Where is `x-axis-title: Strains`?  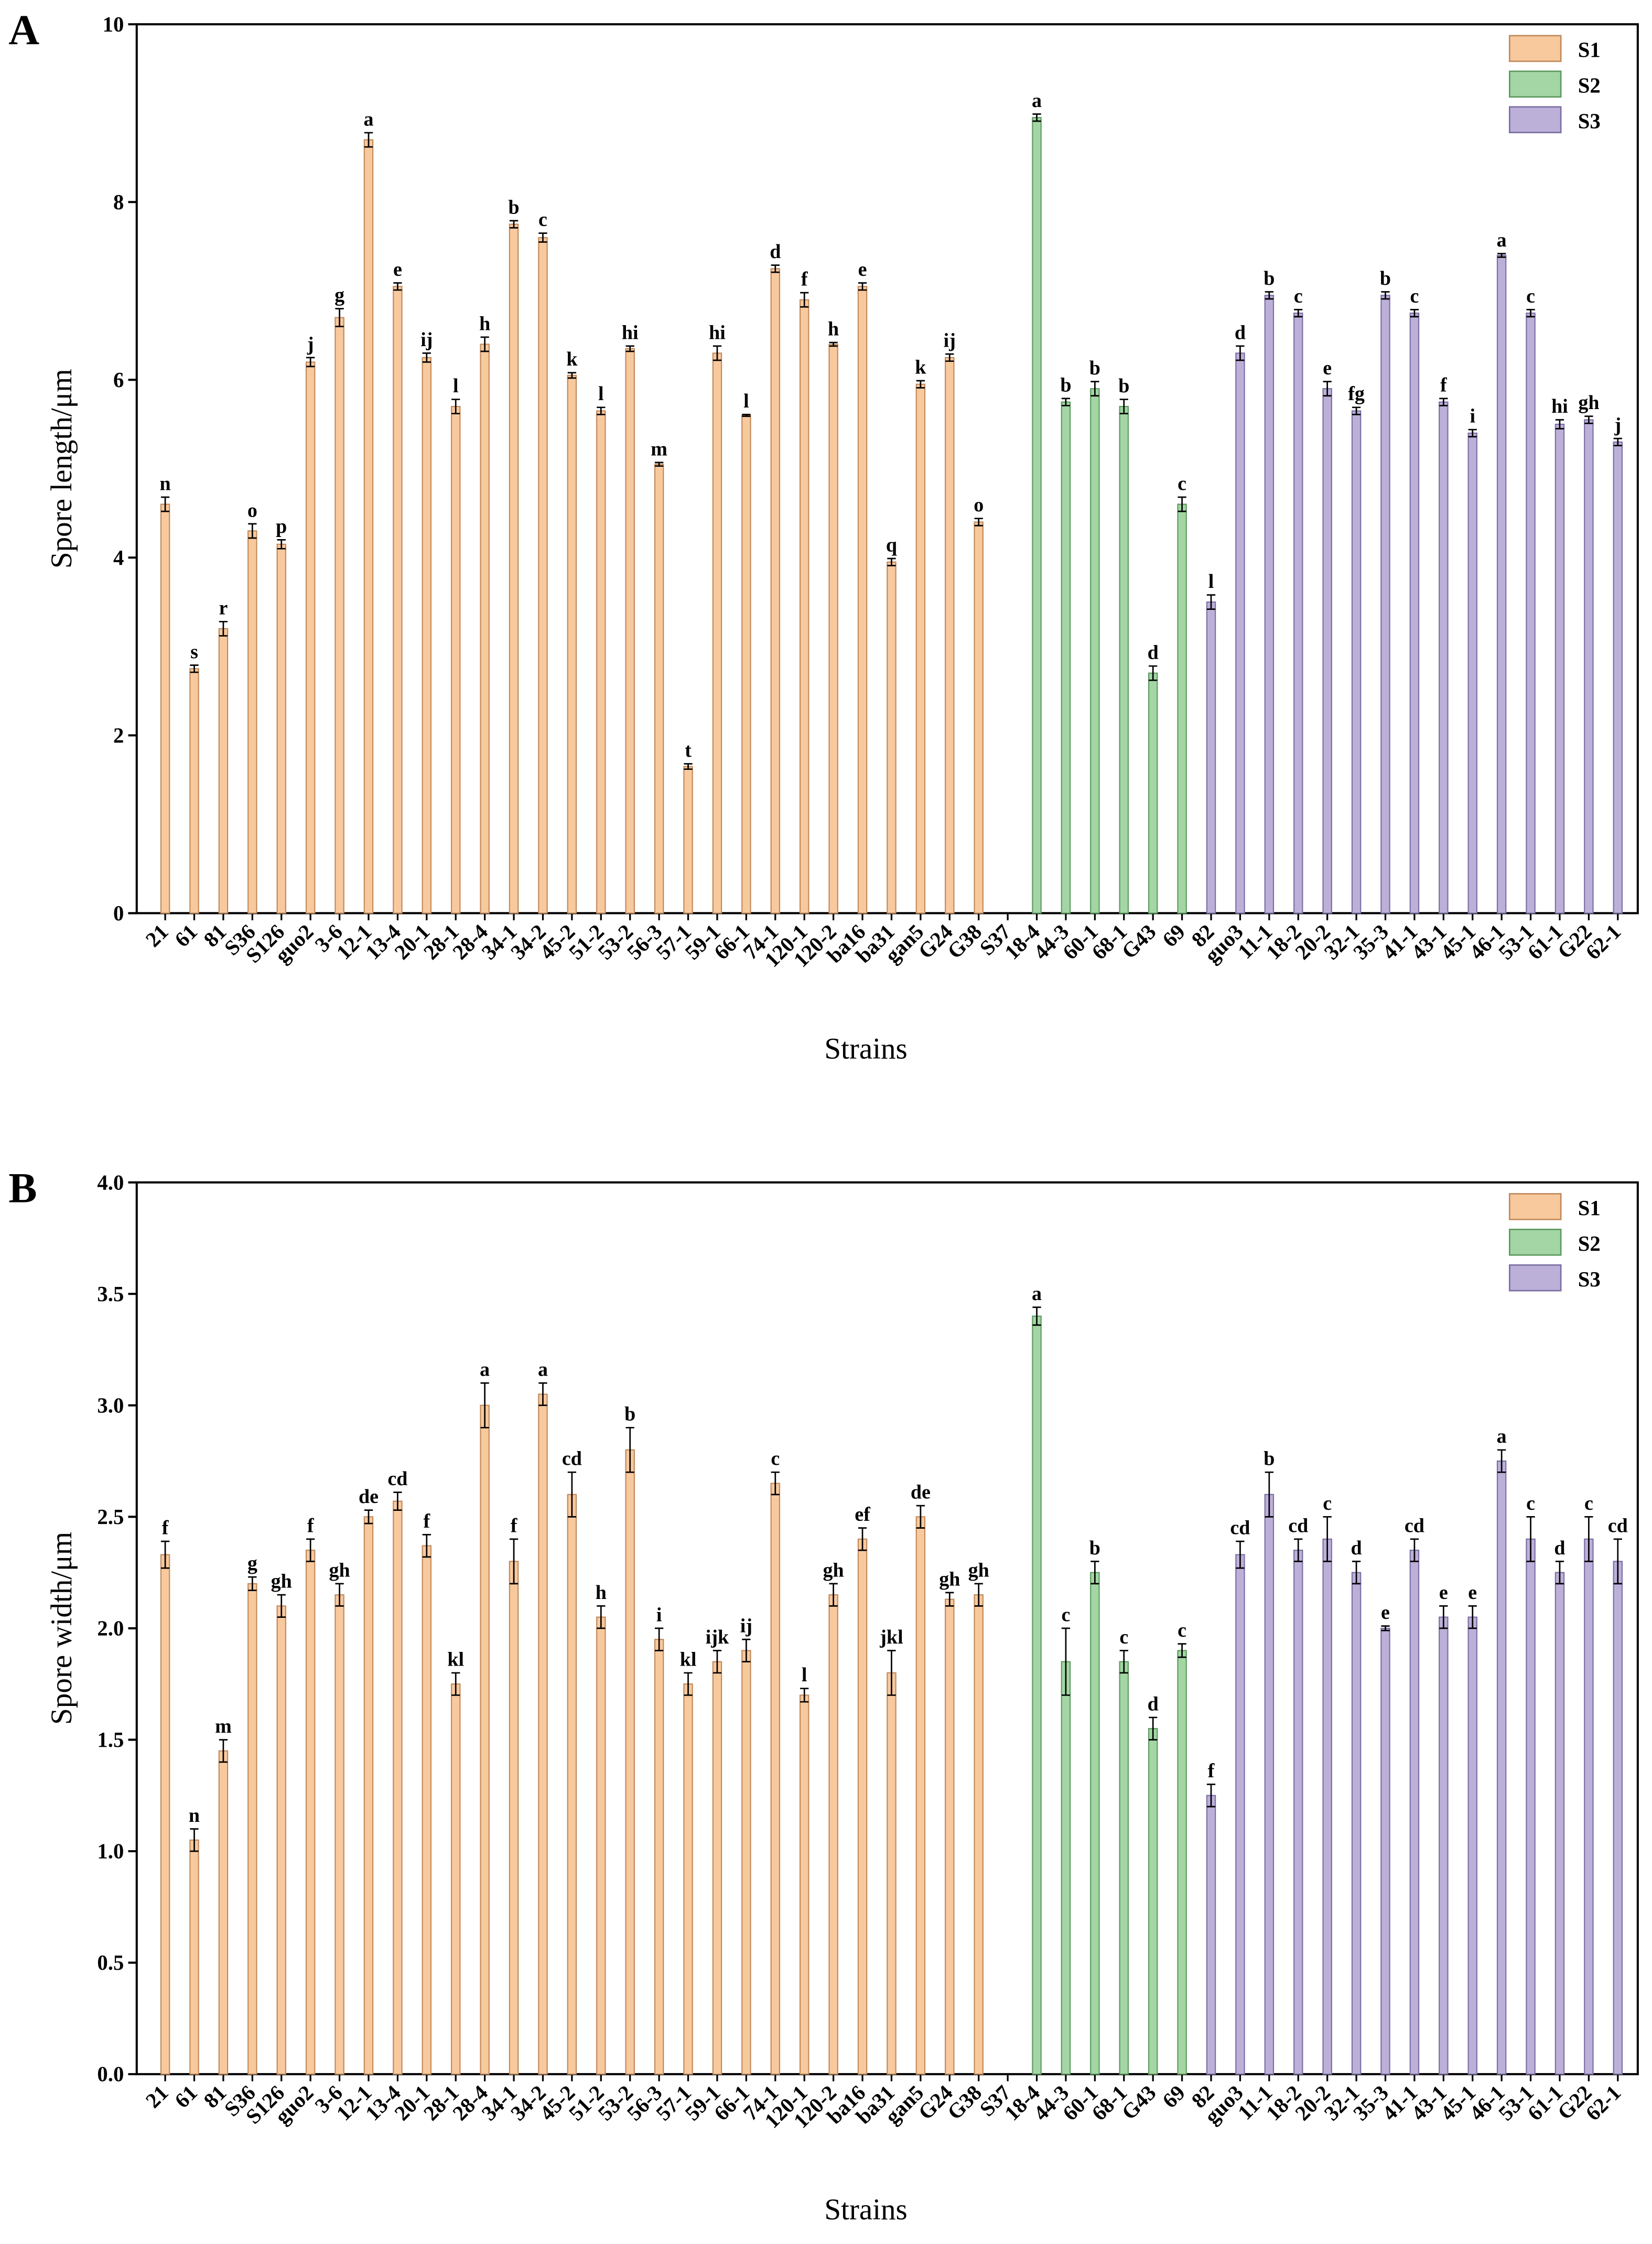
x-axis-title: Strains is located at coordinates (865, 2209).